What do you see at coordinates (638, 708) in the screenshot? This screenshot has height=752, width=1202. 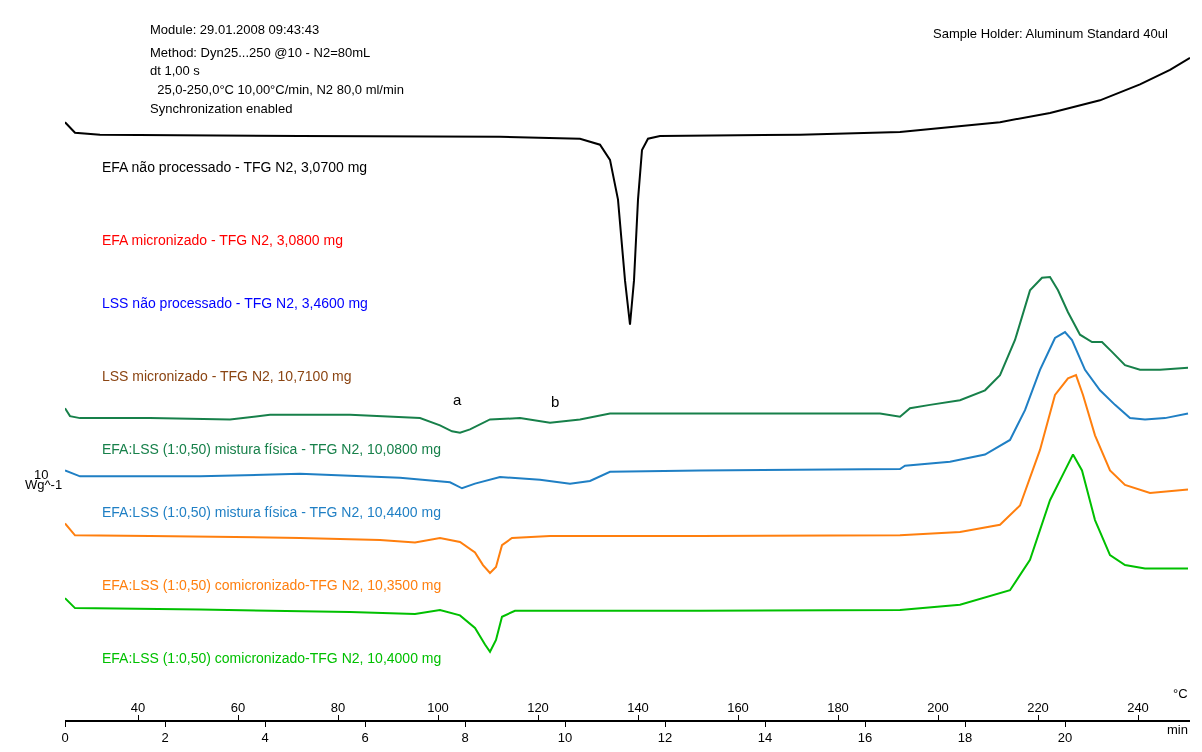 I see `x2-tick-label: 140` at bounding box center [638, 708].